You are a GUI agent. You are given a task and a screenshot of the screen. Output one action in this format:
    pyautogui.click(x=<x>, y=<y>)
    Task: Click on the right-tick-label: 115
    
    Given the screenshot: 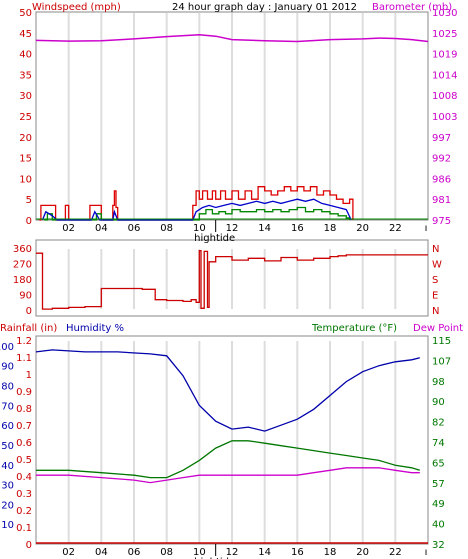 What is the action you would take?
    pyautogui.click(x=441, y=341)
    